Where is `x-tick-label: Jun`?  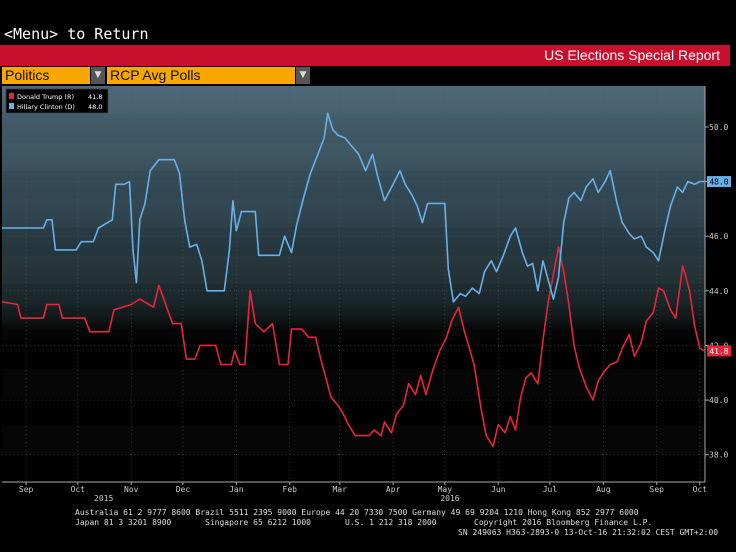
x-tick-label: Jun is located at coordinates (498, 489).